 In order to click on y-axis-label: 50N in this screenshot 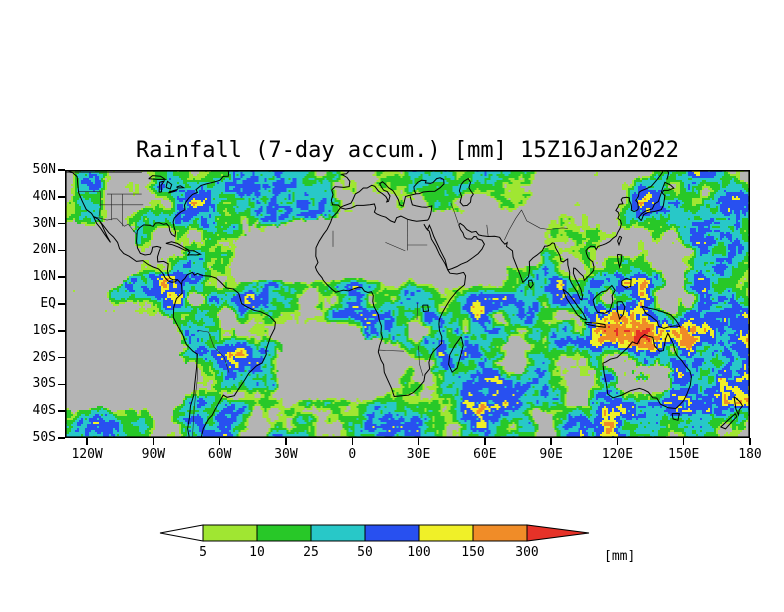, I will do `click(44, 169)`.